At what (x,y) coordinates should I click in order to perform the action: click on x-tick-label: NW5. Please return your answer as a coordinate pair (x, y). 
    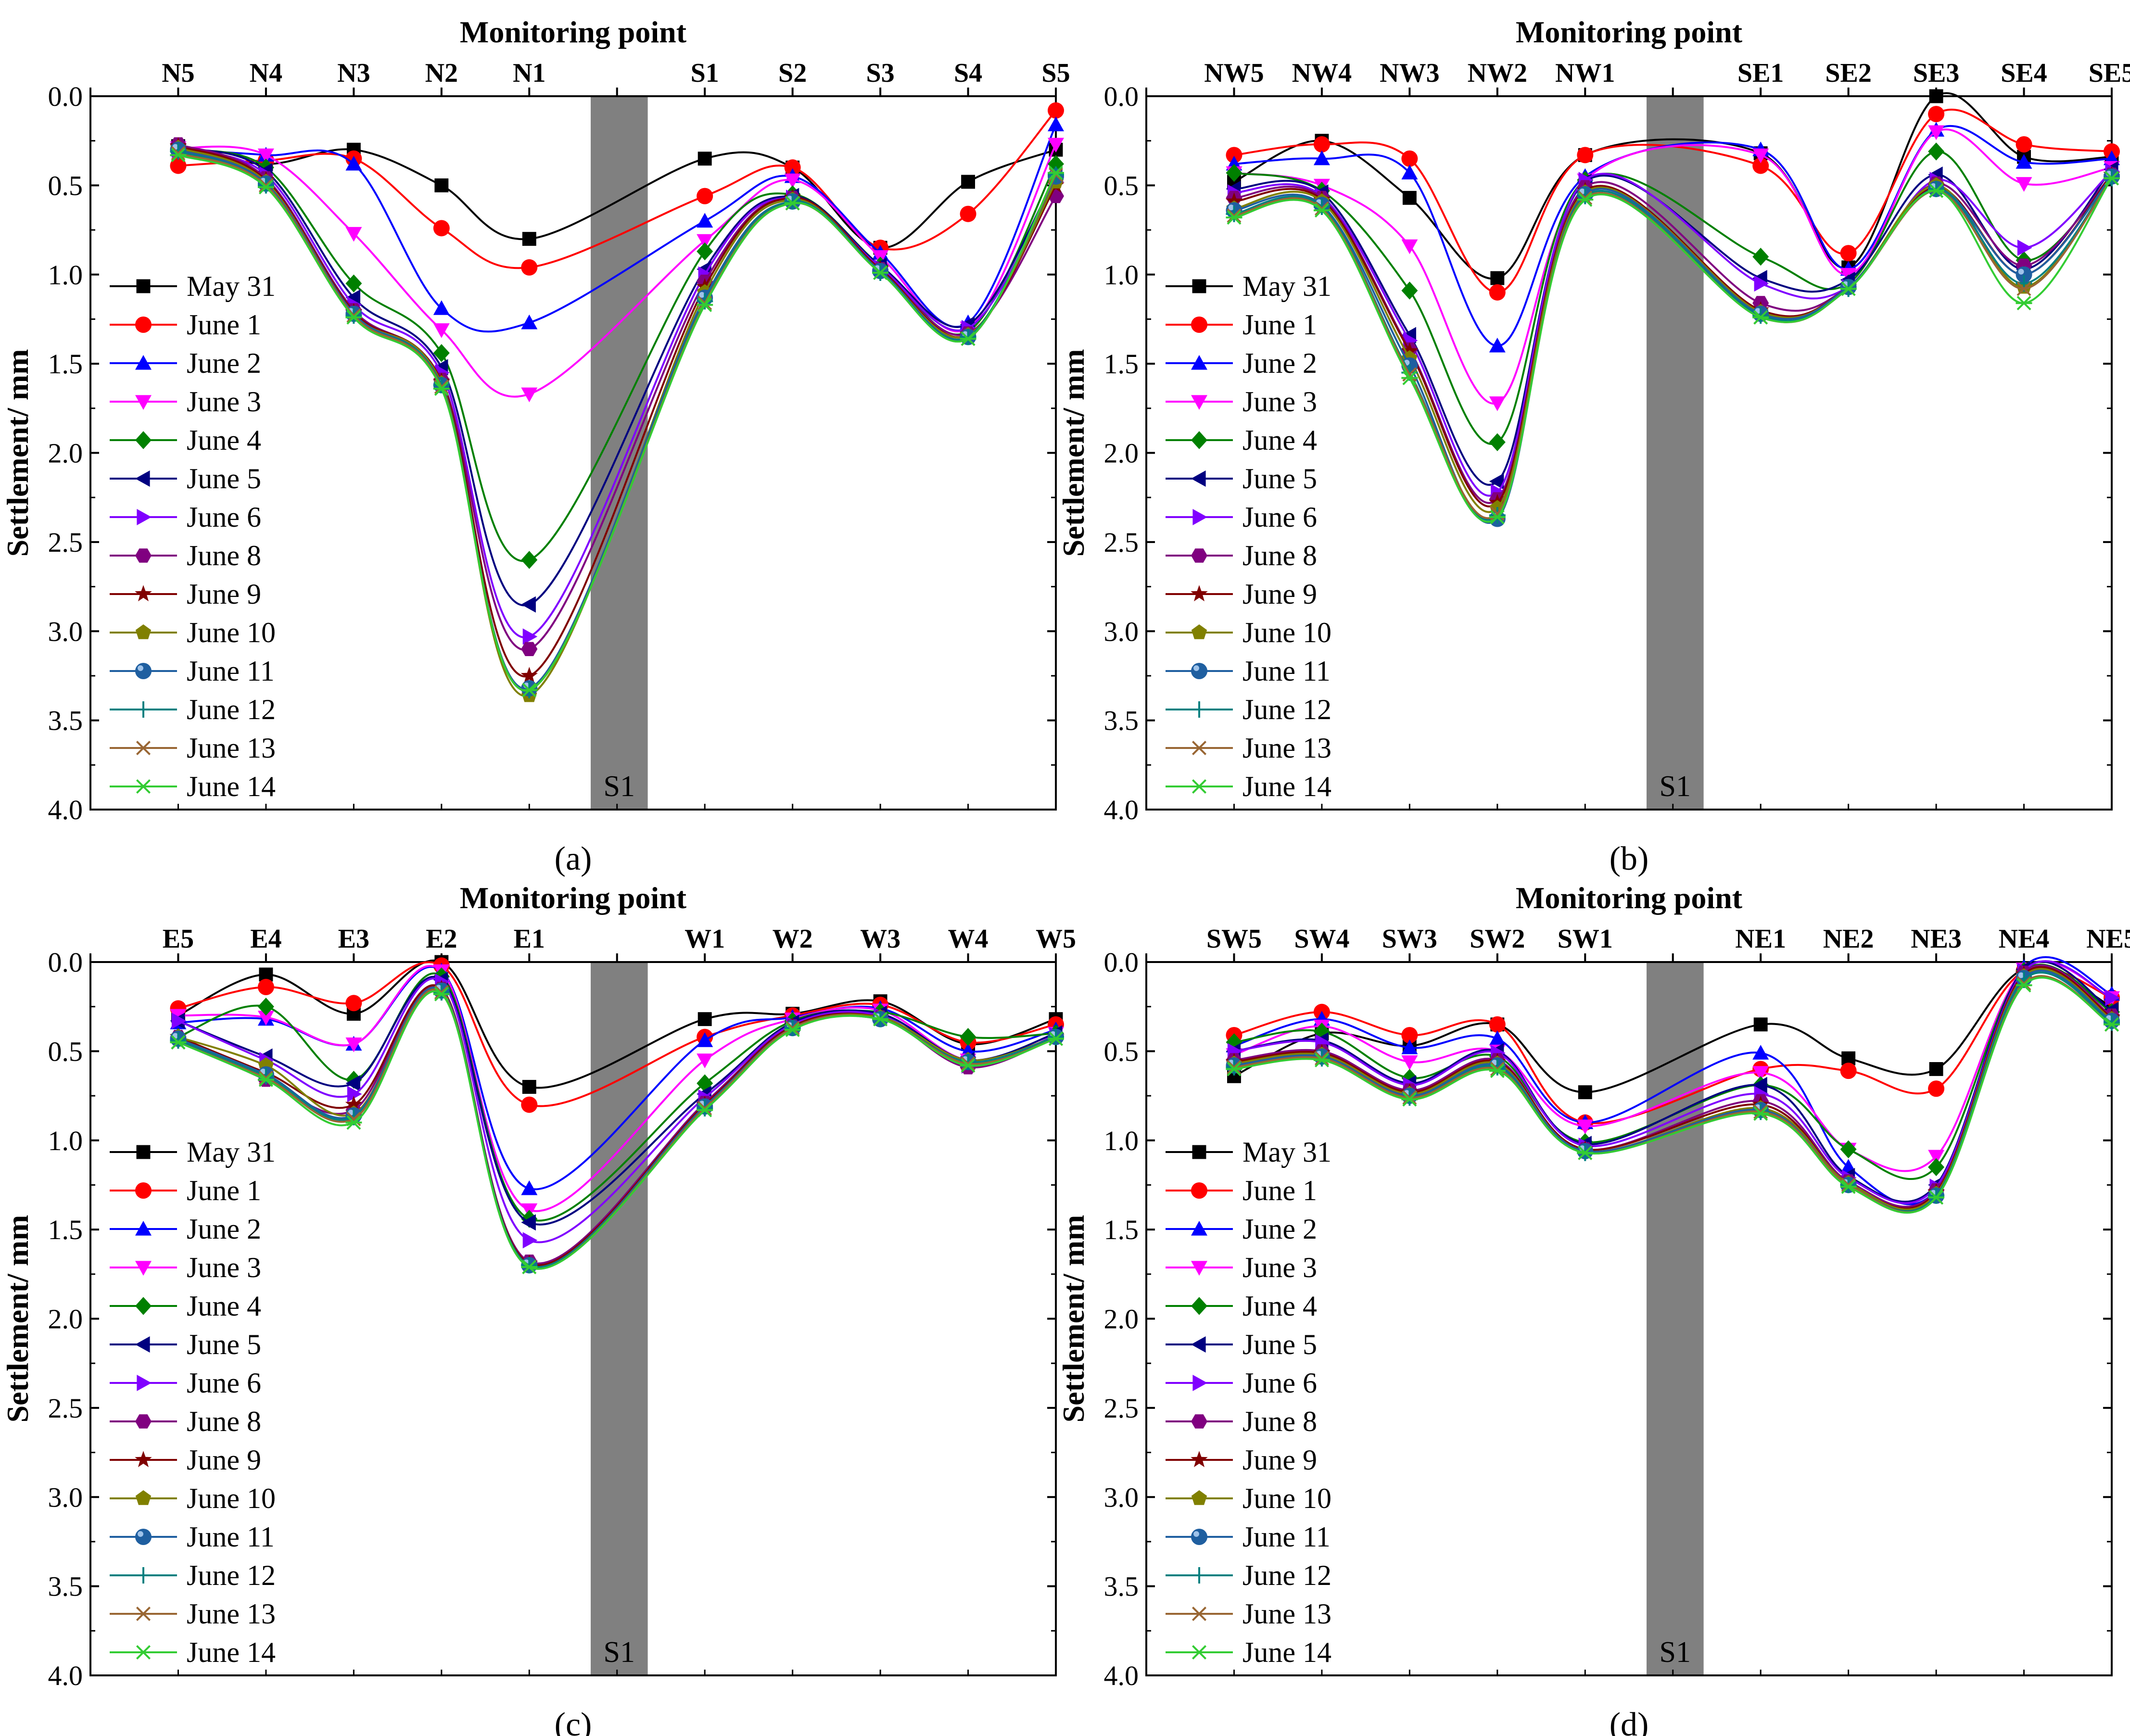
    Looking at the image, I should click on (1234, 73).